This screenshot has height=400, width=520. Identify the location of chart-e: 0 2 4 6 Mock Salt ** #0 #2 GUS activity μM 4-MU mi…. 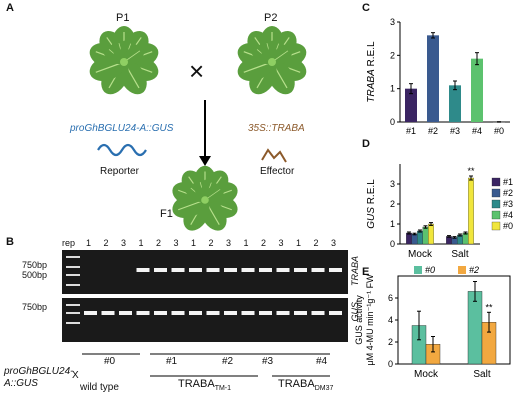
(432, 322).